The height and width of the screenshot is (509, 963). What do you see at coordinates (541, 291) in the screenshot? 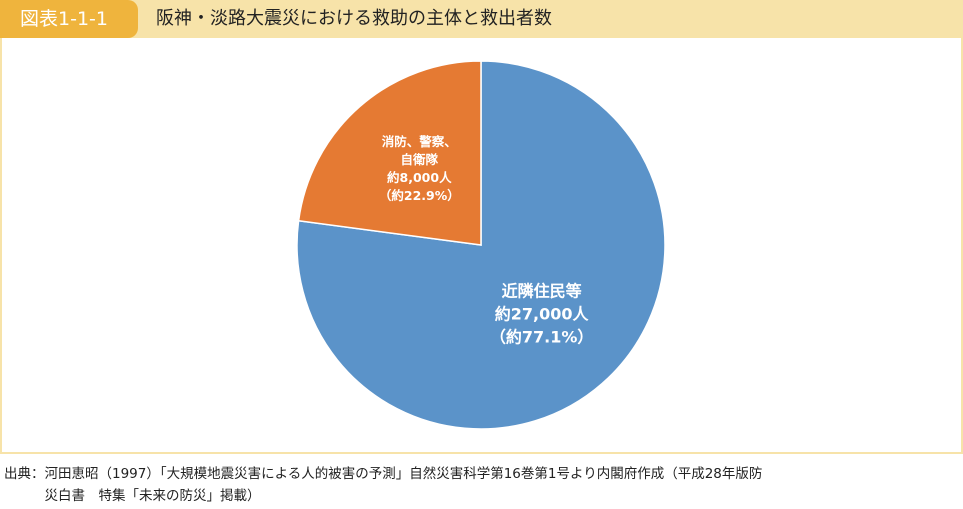
I see `slice-category: 近隣住民等` at bounding box center [541, 291].